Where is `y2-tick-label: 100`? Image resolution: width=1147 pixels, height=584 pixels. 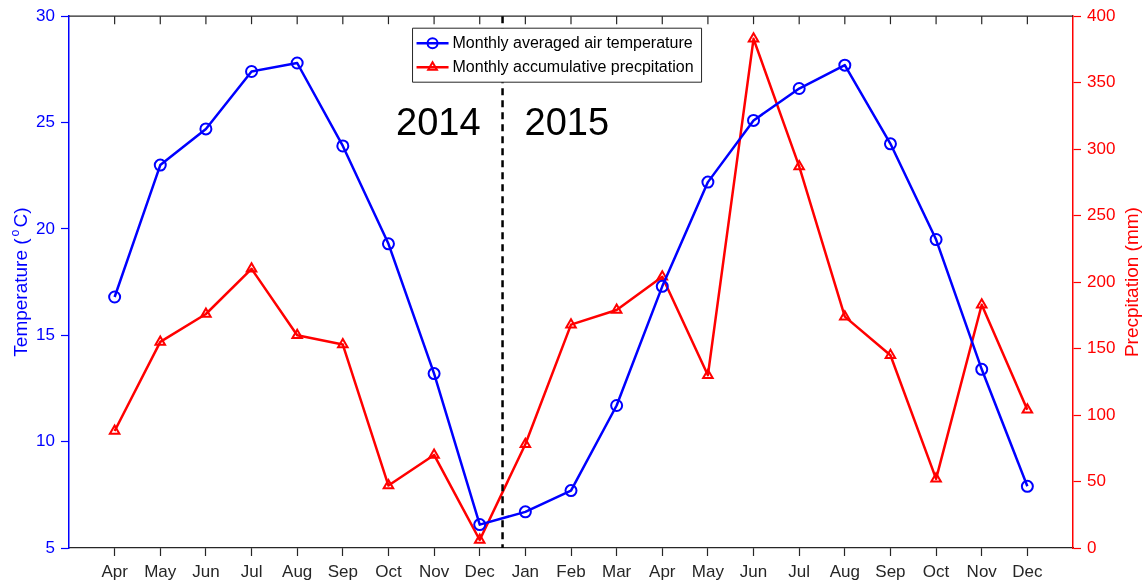
y2-tick-label: 100 is located at coordinates (1101, 414).